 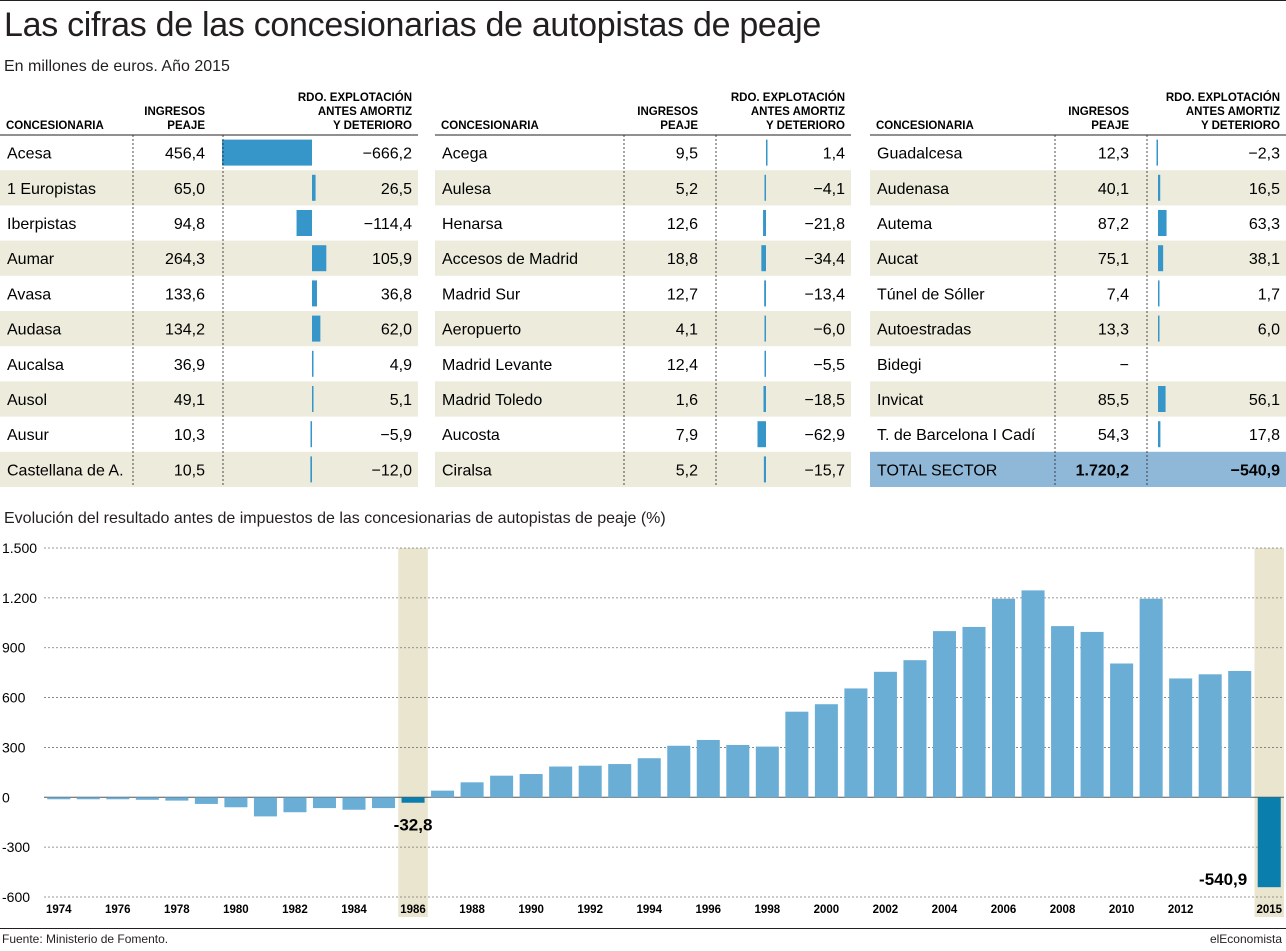 I want to click on cell-revenue: 4,1, so click(x=687, y=330).